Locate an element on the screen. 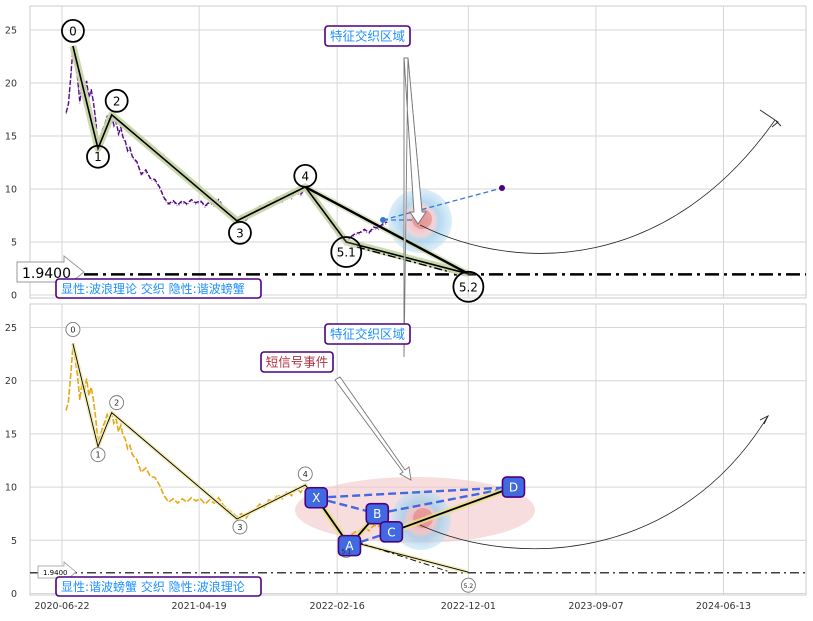  top-wave-label-5.1: 5.1 is located at coordinates (346, 253).